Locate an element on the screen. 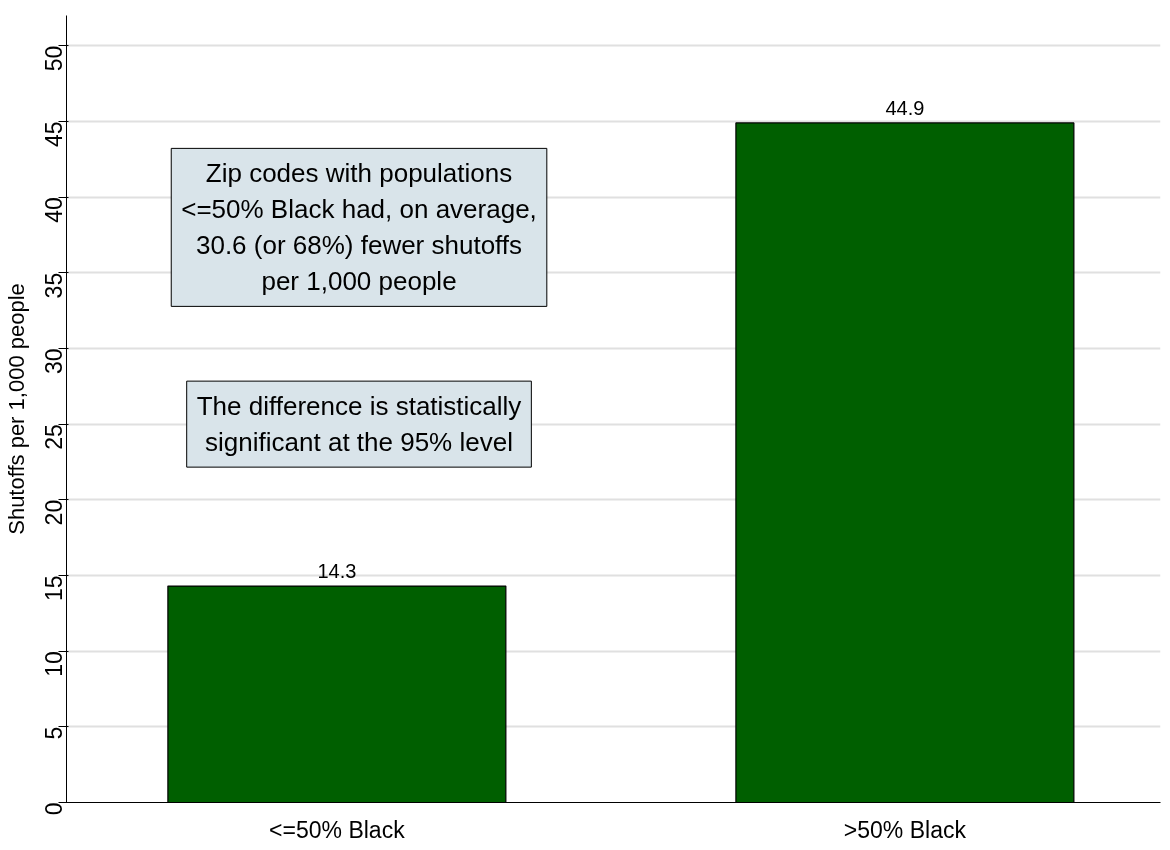  y-tick-label: 30 is located at coordinates (54, 361).